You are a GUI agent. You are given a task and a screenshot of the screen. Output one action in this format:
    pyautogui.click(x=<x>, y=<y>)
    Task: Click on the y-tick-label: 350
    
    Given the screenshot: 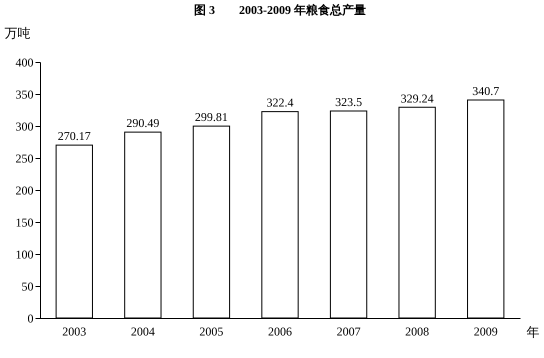 What is the action you would take?
    pyautogui.click(x=25, y=95)
    